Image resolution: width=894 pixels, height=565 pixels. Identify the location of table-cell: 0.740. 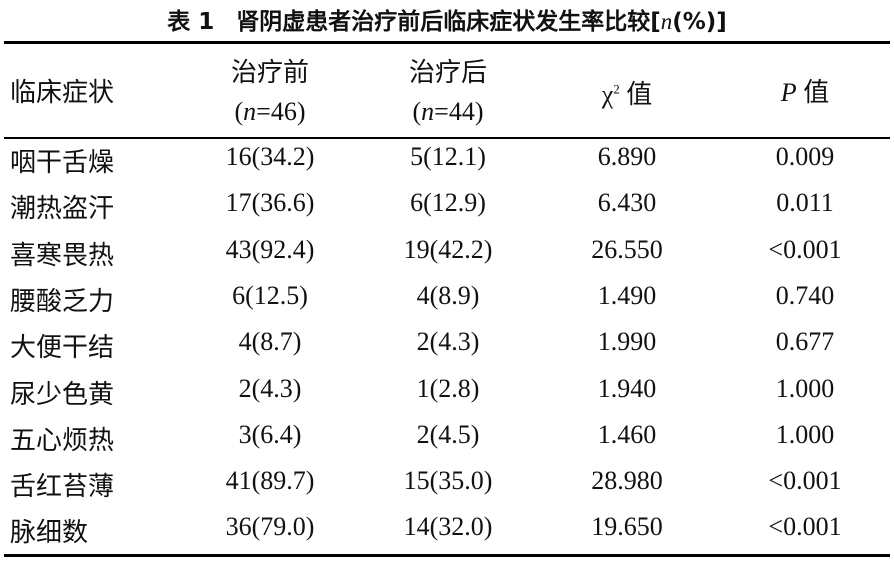
(805, 295).